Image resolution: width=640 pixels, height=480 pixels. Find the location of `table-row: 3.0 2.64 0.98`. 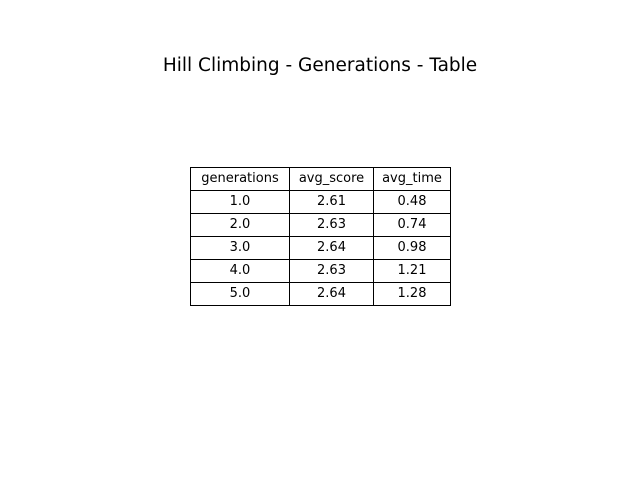

table-row: 3.0 2.64 0.98 is located at coordinates (320, 248).